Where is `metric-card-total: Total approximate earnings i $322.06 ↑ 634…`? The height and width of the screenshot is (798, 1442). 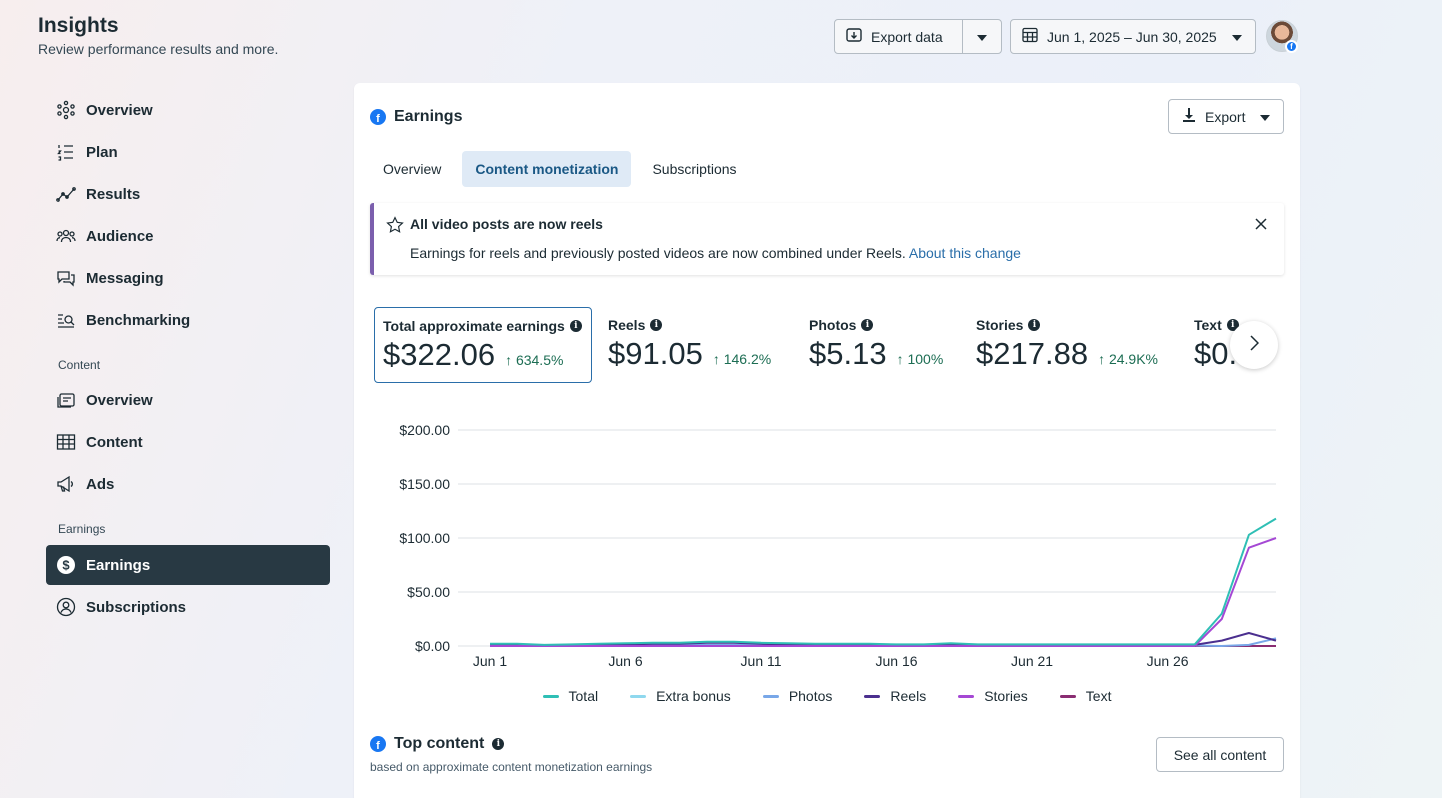 metric-card-total: Total approximate earnings i $322.06 ↑ 634… is located at coordinates (483, 345).